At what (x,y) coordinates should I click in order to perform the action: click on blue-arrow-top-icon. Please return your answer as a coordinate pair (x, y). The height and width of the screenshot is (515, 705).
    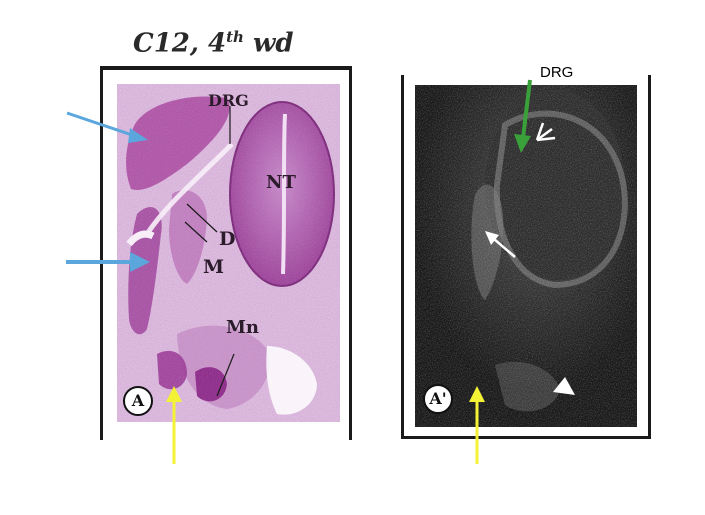
    Looking at the image, I should click on (107, 127).